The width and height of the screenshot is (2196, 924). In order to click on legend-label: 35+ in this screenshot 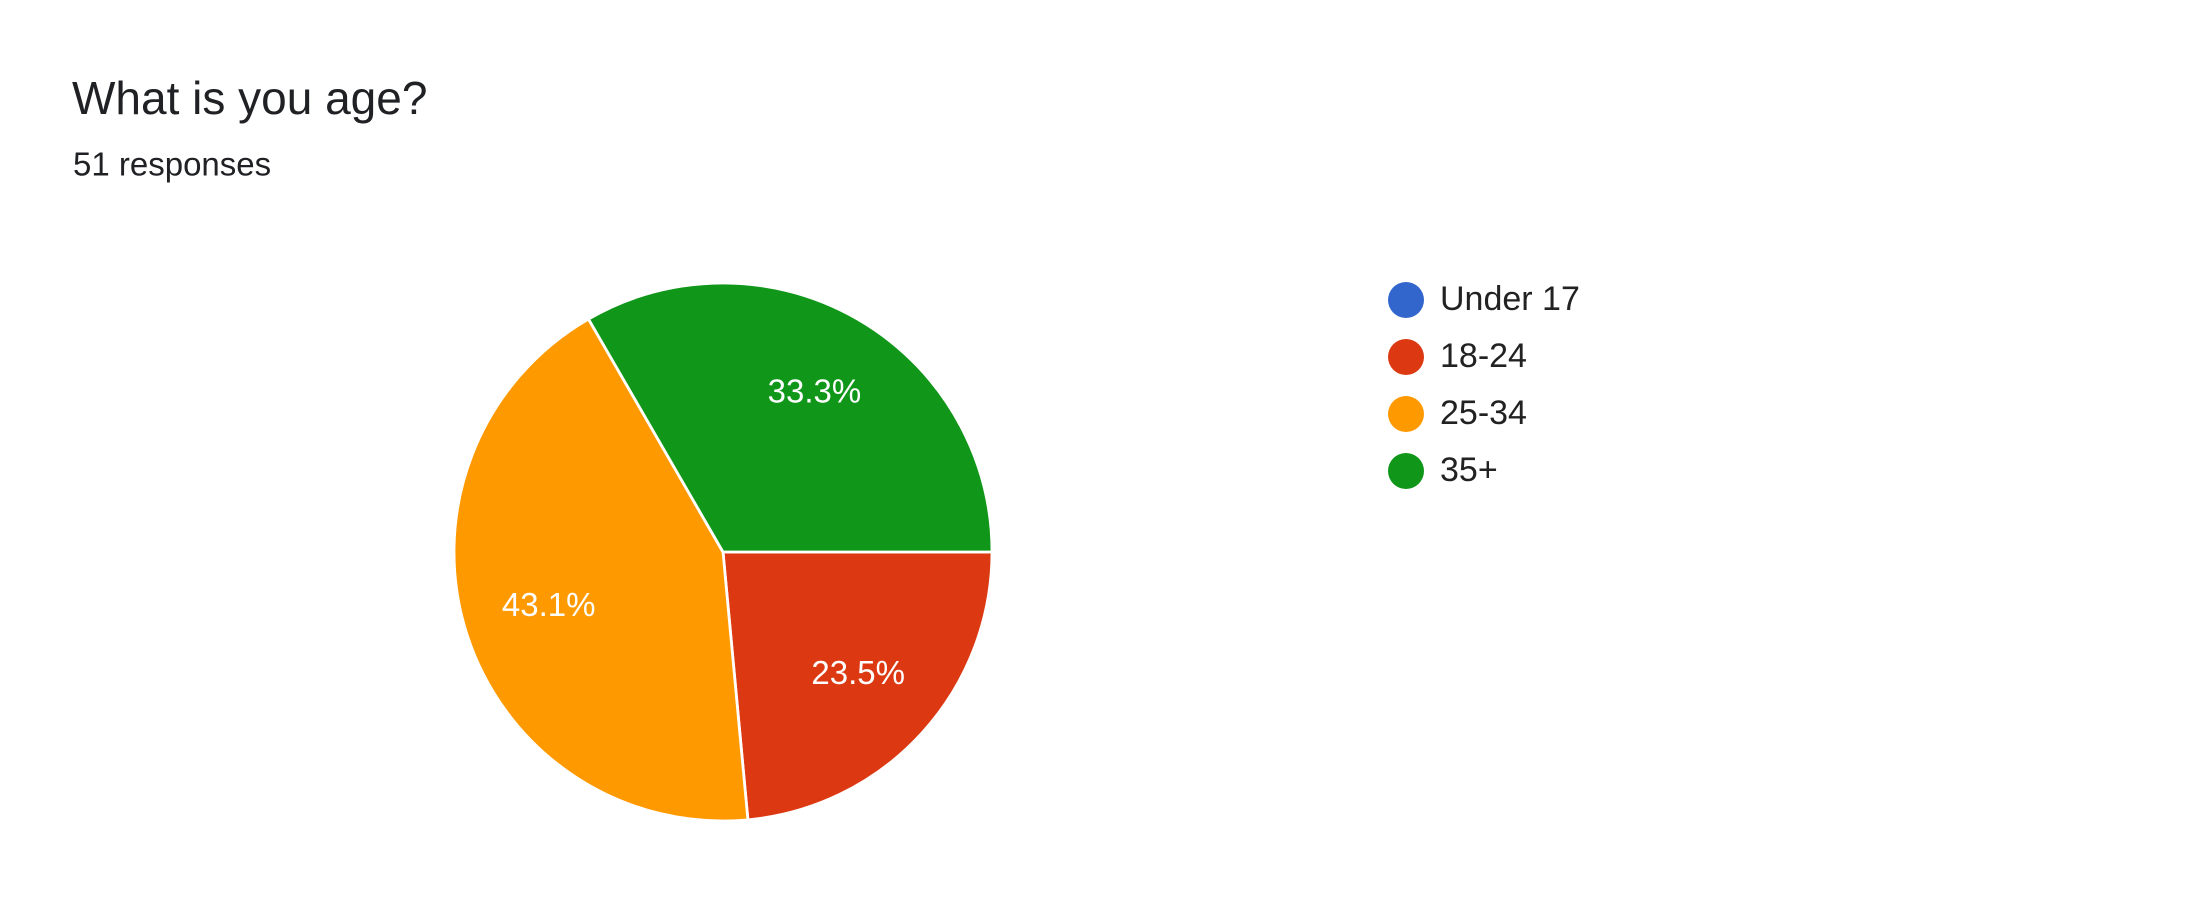, I will do `click(1469, 470)`.